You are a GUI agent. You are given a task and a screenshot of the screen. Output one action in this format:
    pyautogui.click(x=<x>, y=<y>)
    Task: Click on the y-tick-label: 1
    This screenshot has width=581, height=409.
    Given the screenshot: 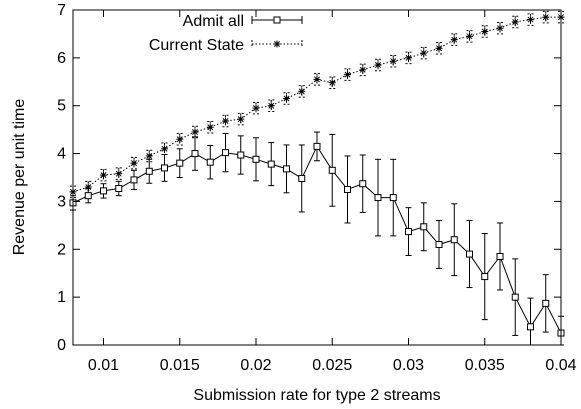 What is the action you would take?
    pyautogui.click(x=61, y=297)
    